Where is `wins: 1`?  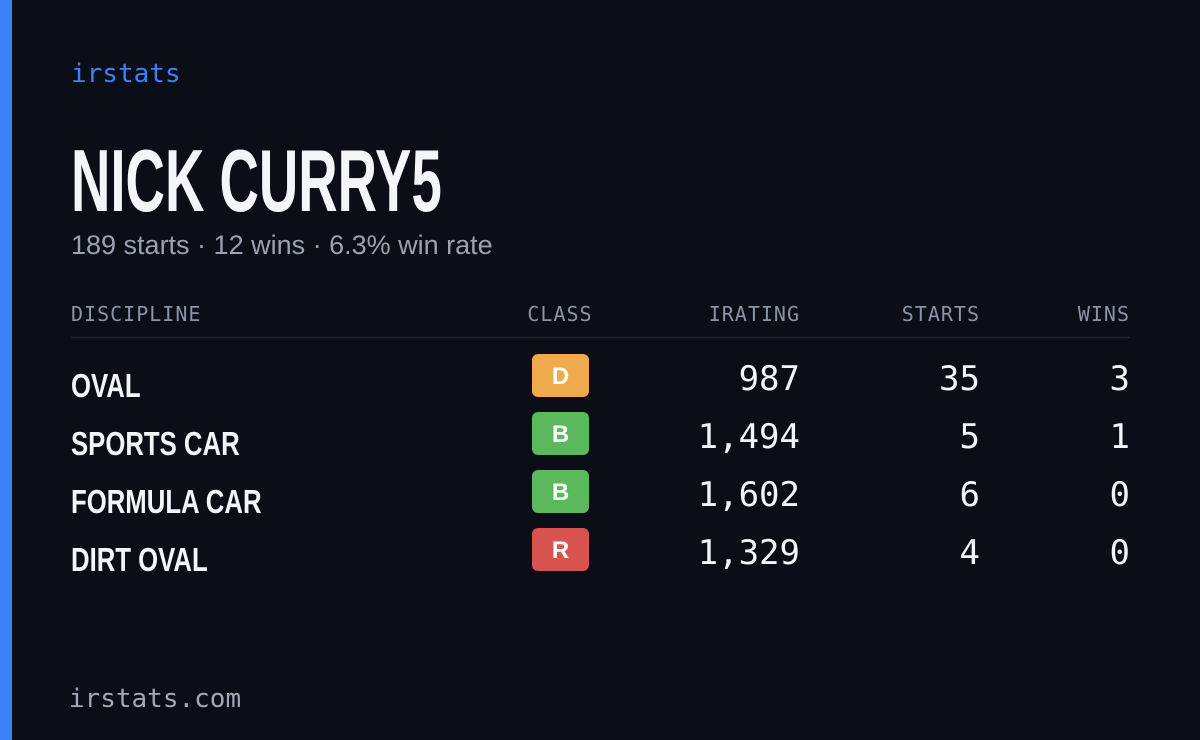
wins: 1 is located at coordinates (1120, 437).